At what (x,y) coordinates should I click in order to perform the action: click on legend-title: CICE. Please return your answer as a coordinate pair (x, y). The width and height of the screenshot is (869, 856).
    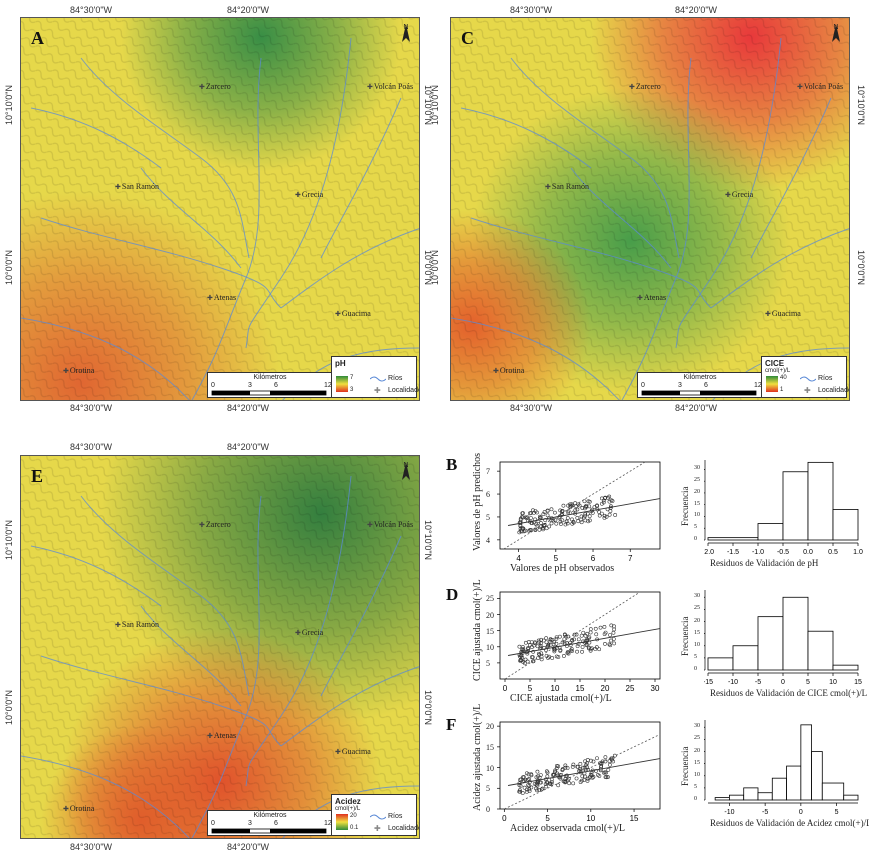
    Looking at the image, I should click on (775, 363).